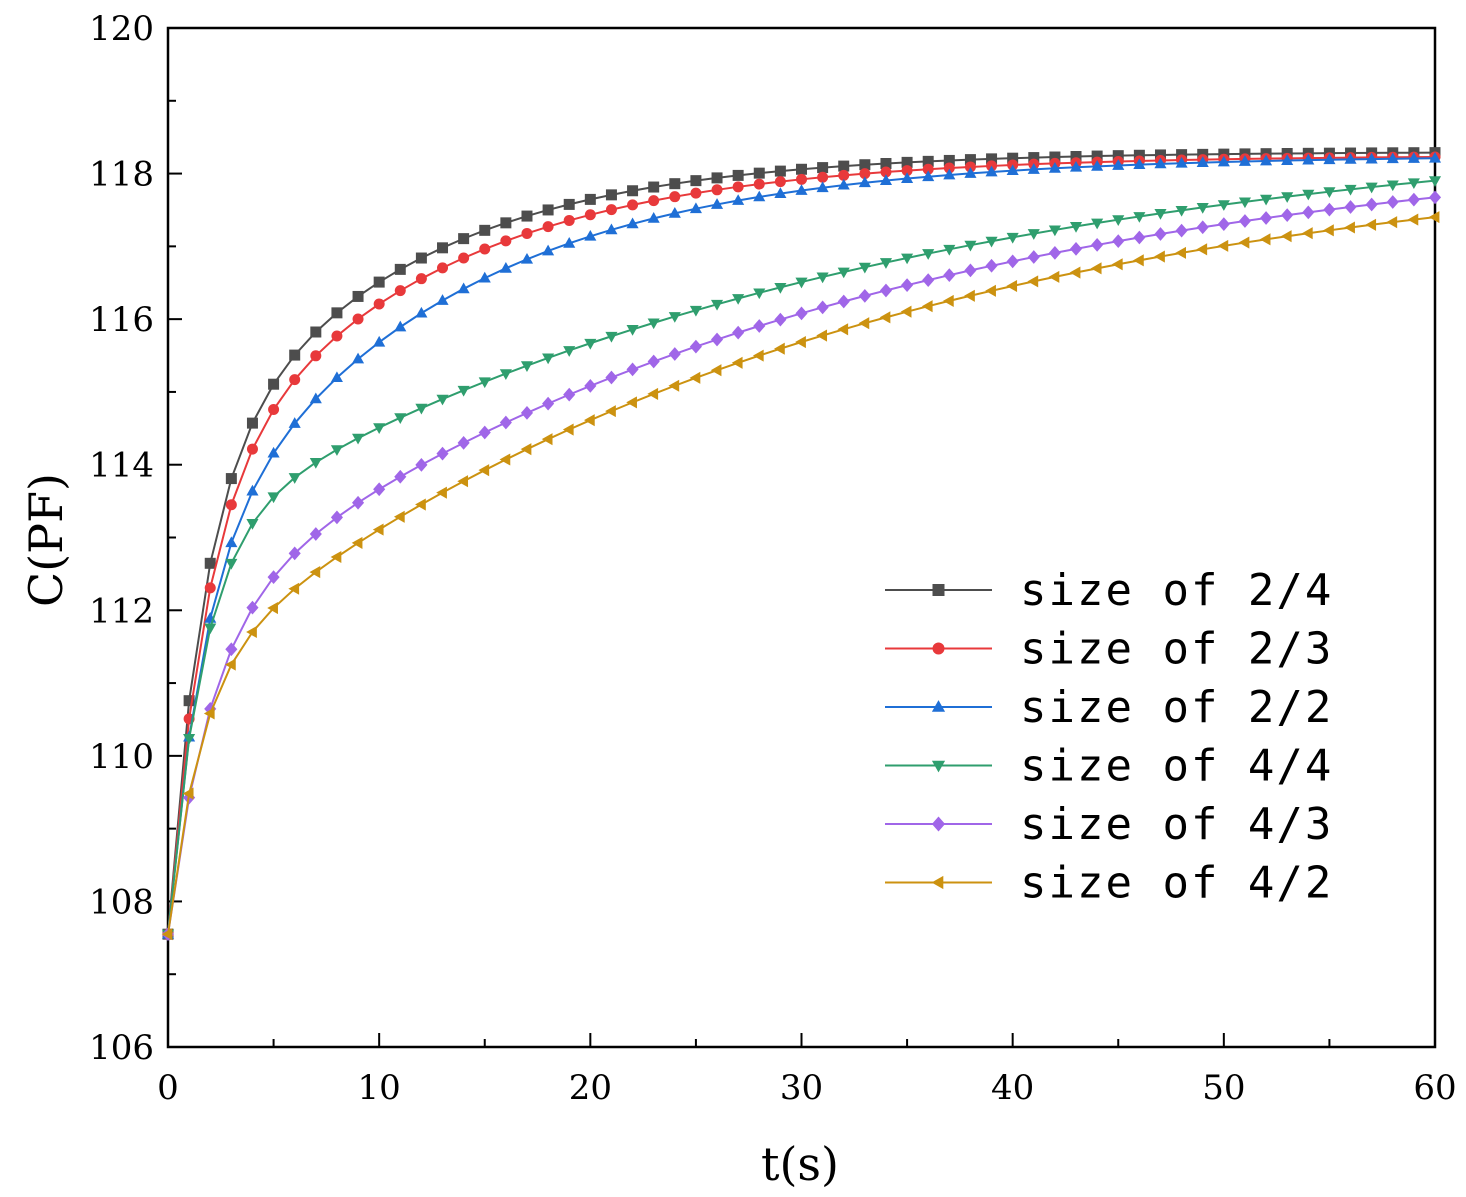 The height and width of the screenshot is (1197, 1466). Describe the element at coordinates (121, 320) in the screenshot. I see `y-tick-label: 116` at that location.